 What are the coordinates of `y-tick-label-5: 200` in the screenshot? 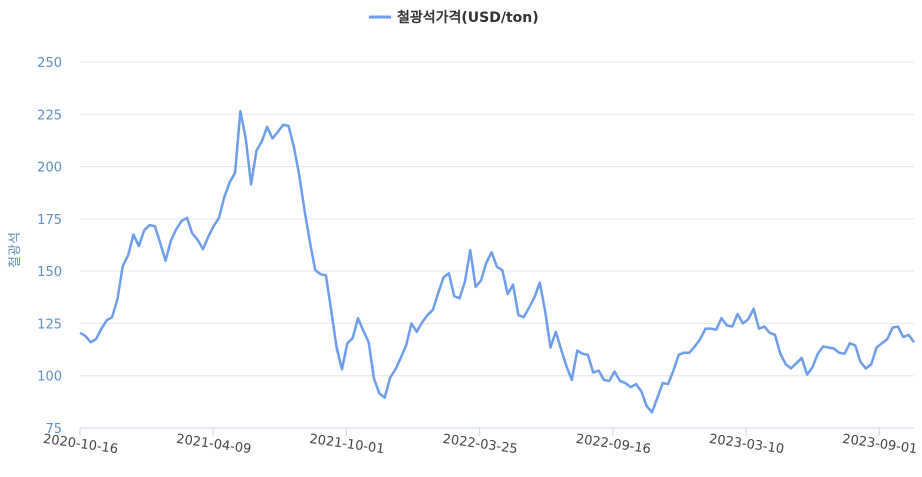 It's located at (49, 168).